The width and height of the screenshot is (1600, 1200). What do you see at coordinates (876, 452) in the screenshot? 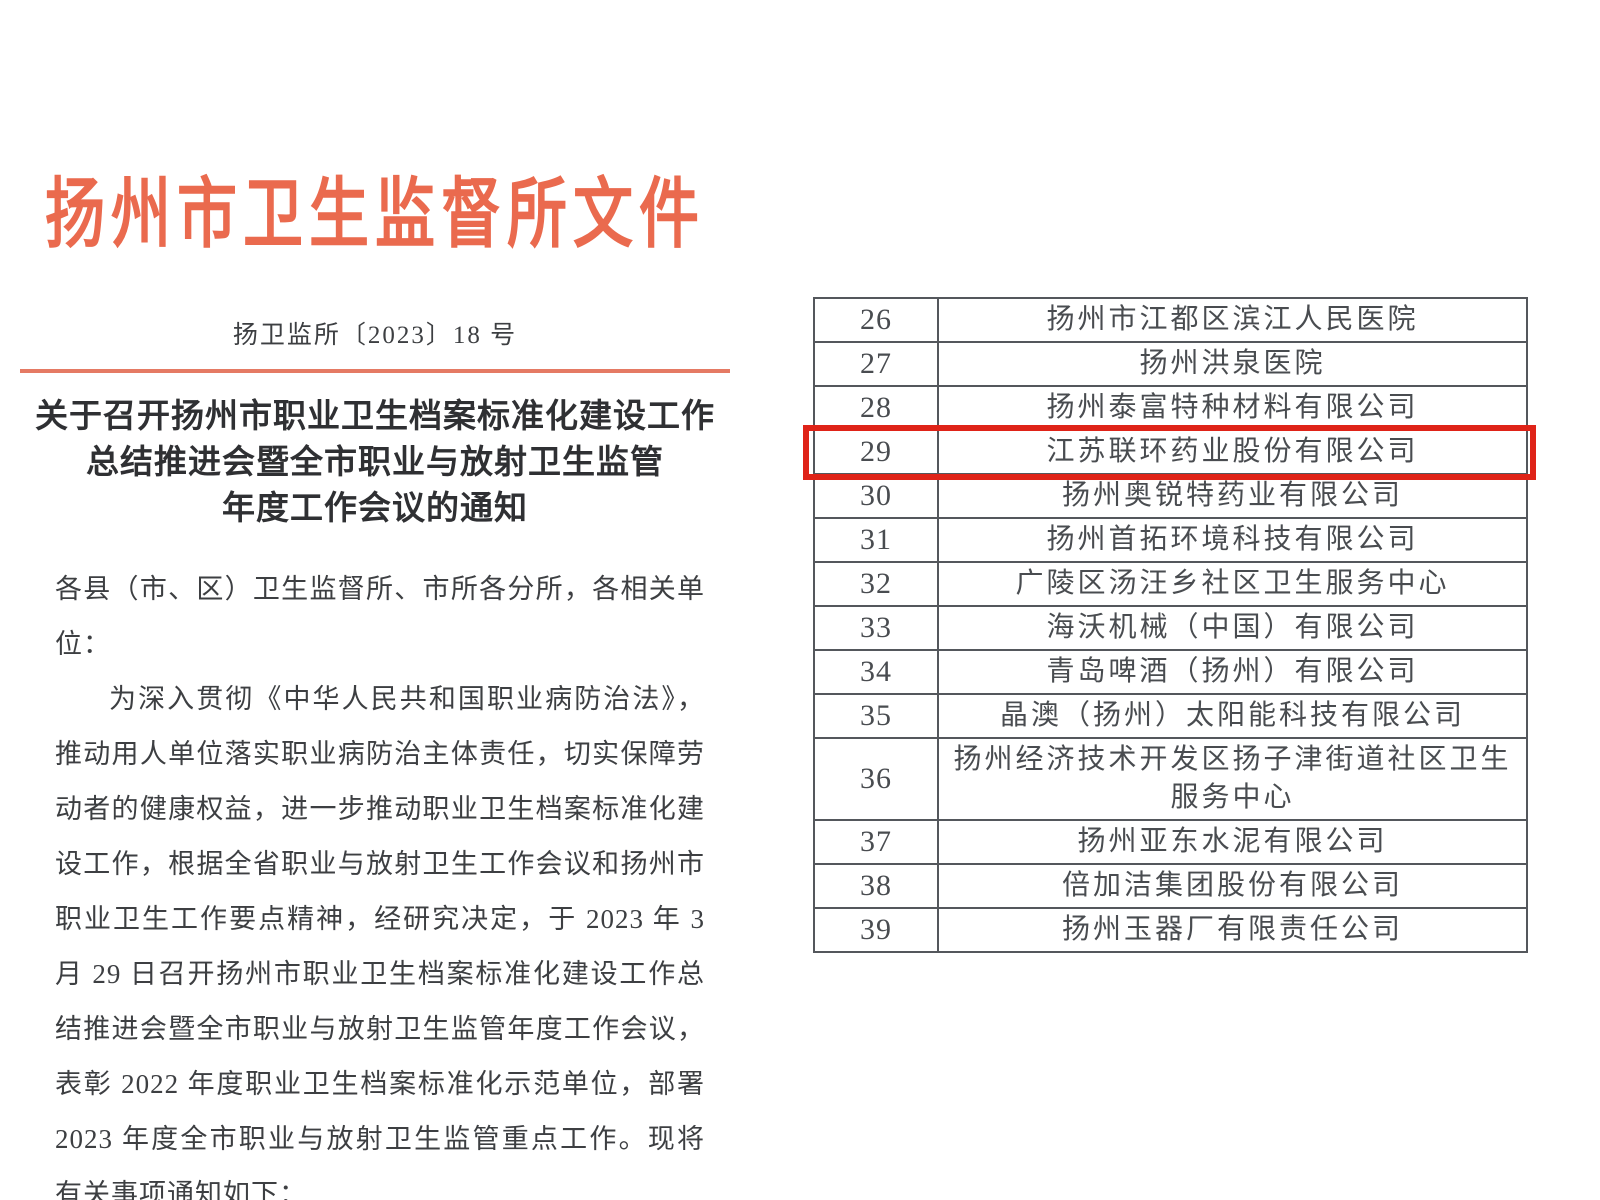
I see `row-number: 29` at bounding box center [876, 452].